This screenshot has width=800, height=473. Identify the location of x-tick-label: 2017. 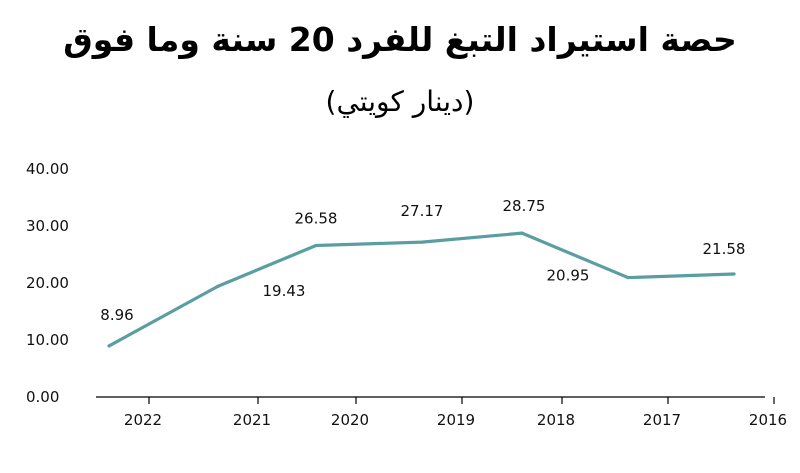
(662, 420).